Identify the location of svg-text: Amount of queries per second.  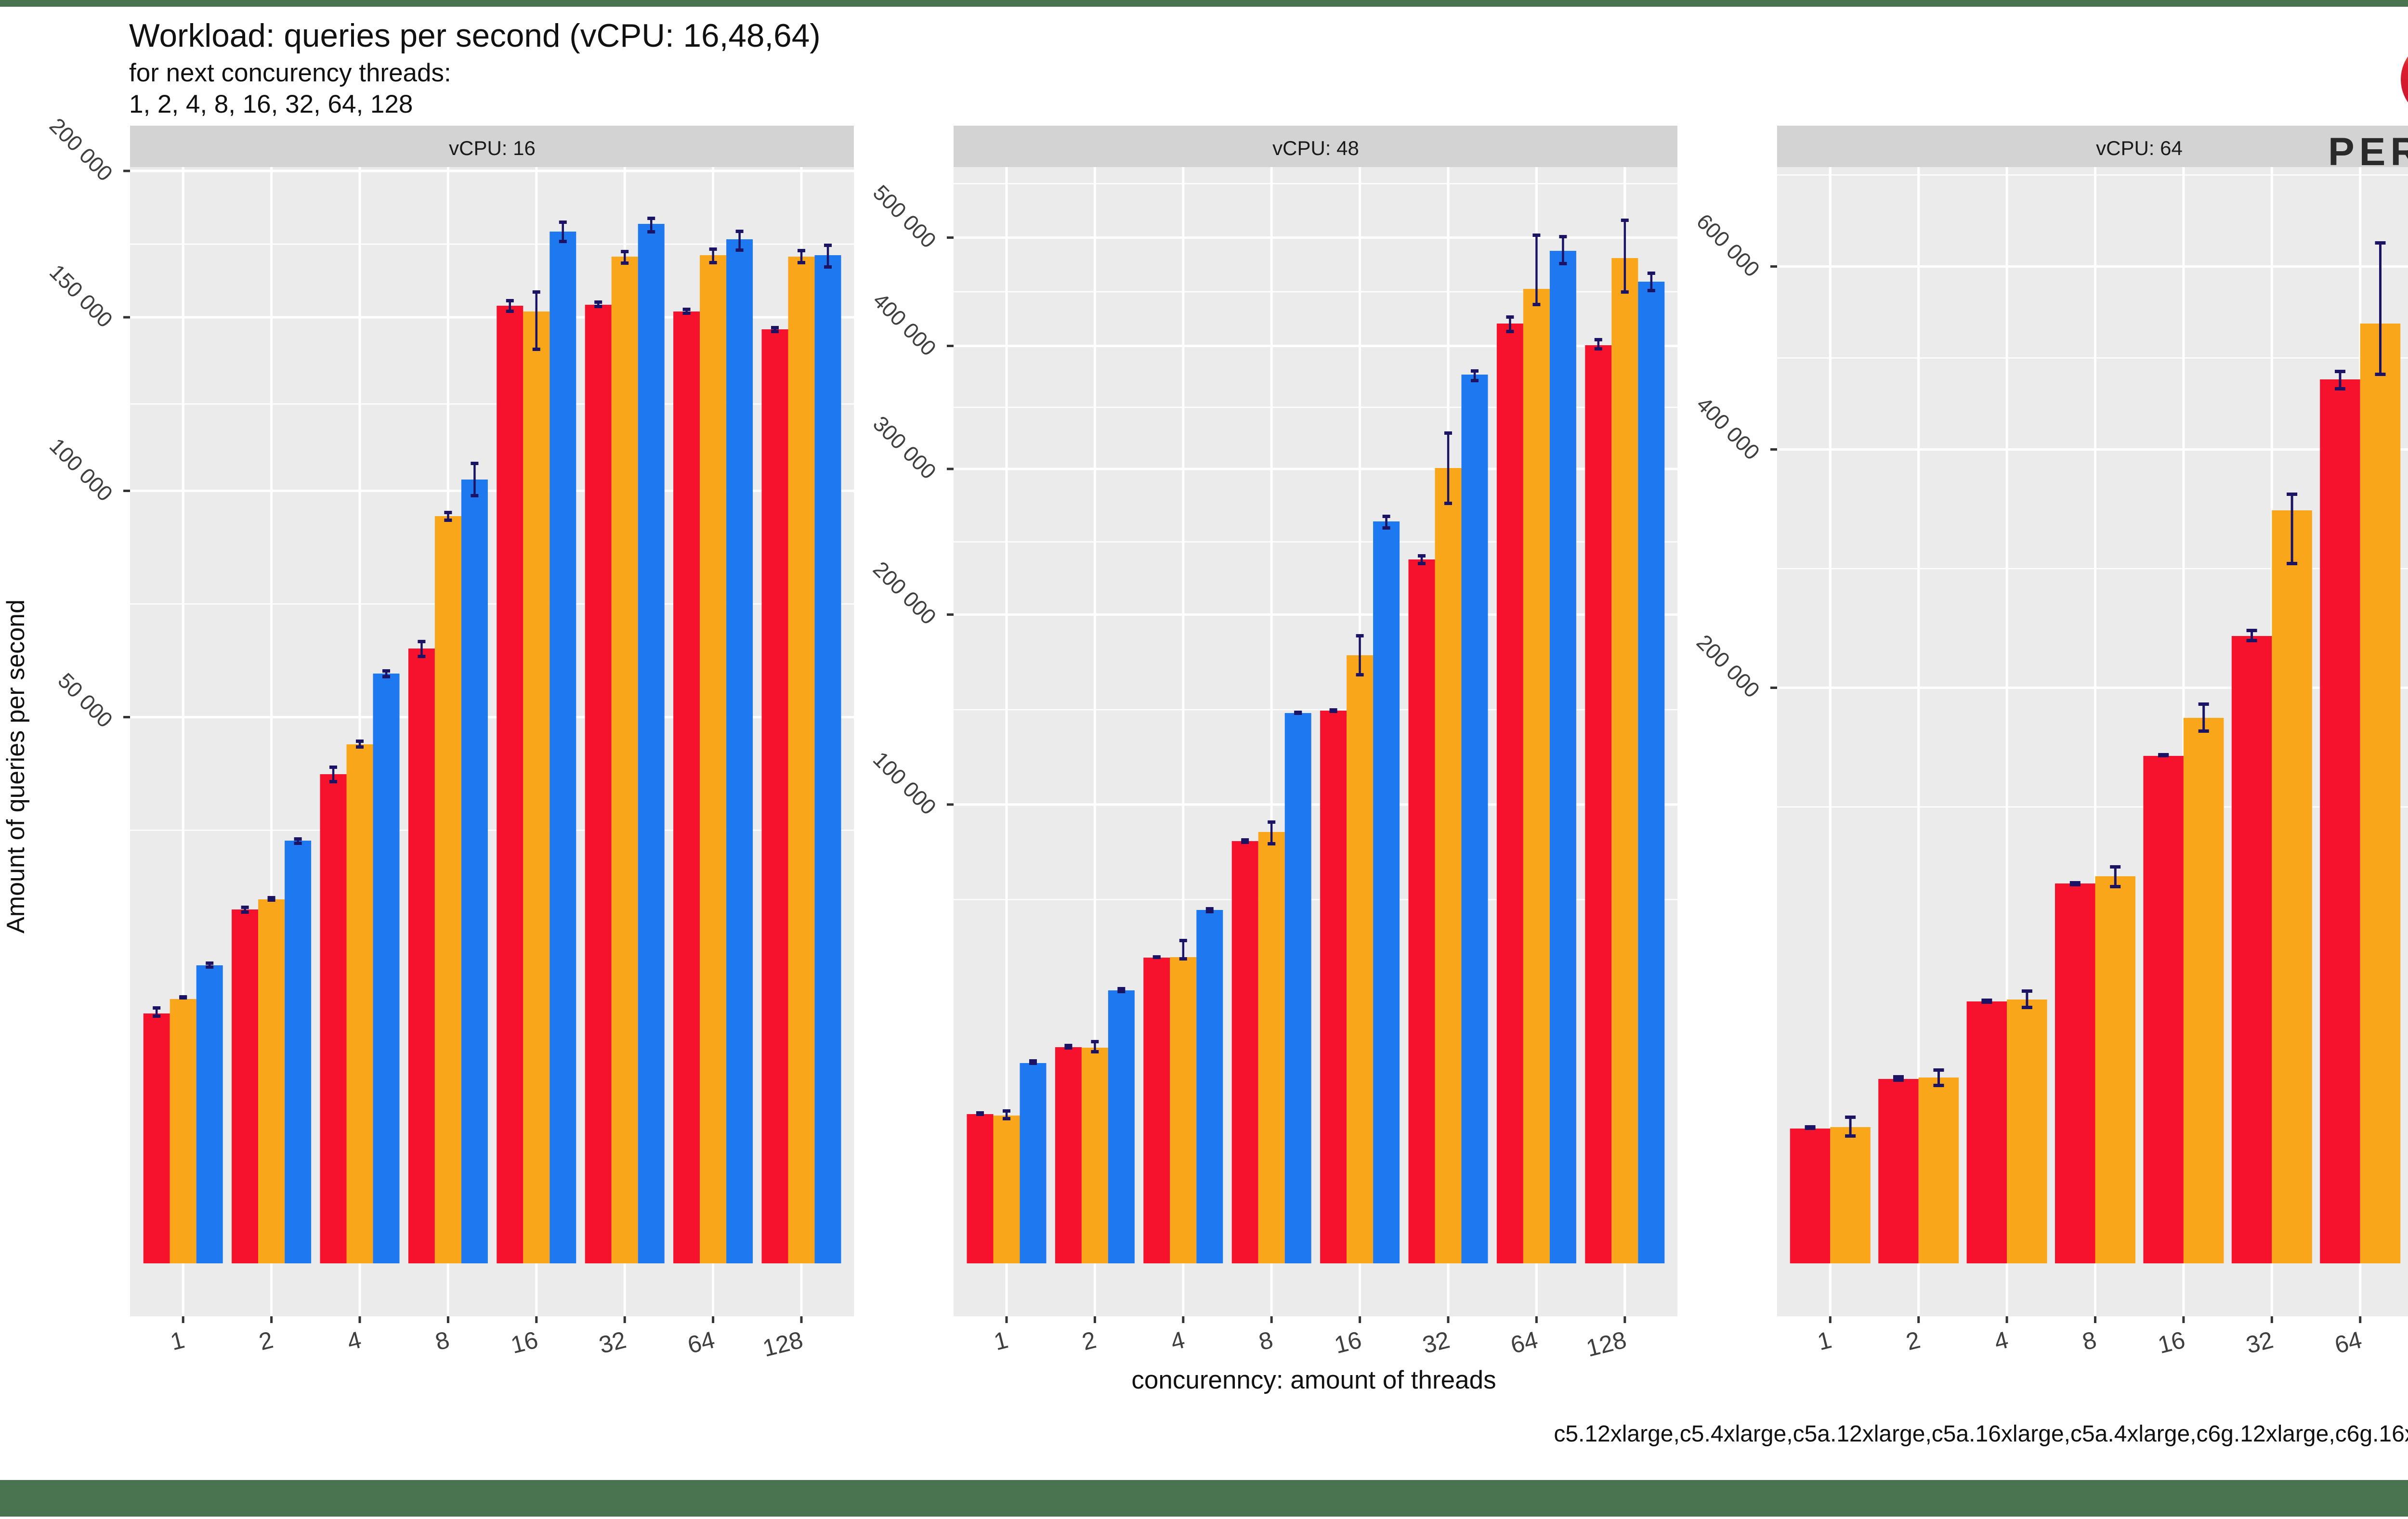
(16, 766).